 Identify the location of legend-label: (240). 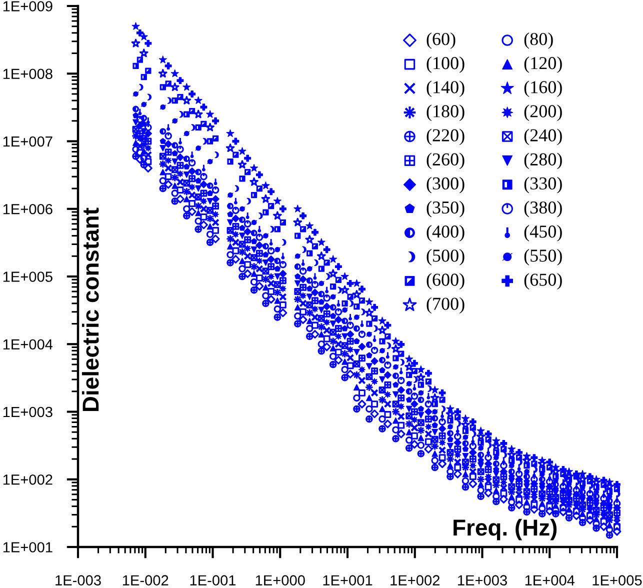
(543, 137).